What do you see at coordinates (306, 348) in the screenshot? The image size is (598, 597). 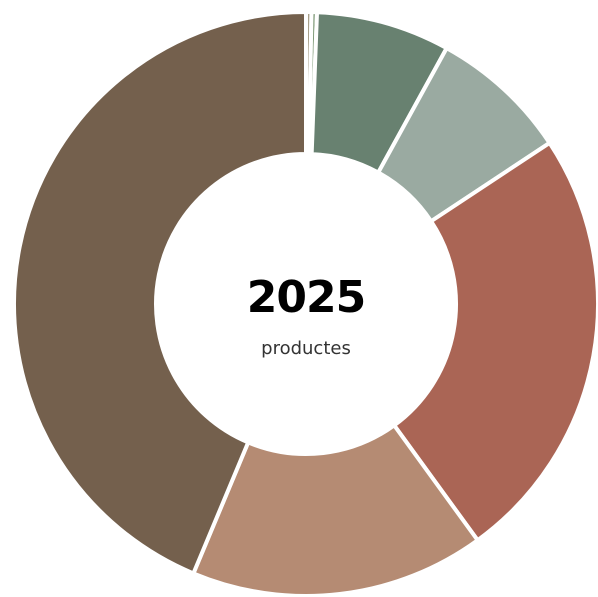 I see `center-total-label: productes` at bounding box center [306, 348].